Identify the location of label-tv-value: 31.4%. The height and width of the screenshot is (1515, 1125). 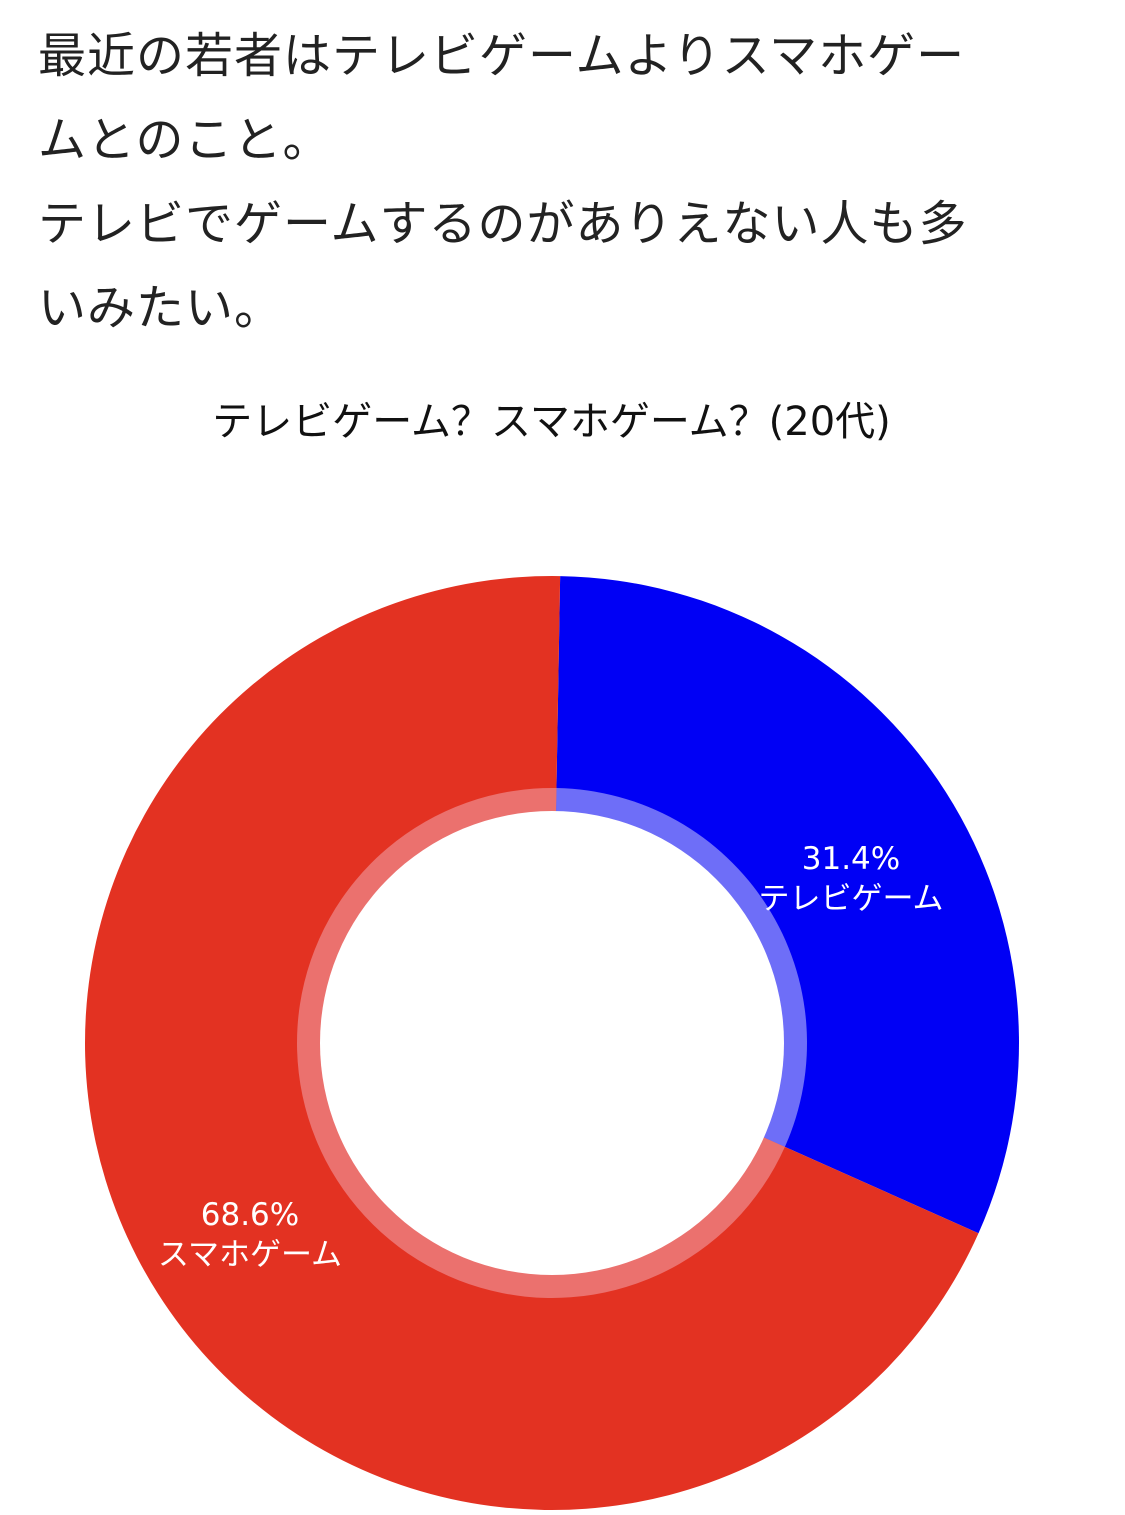
(851, 859).